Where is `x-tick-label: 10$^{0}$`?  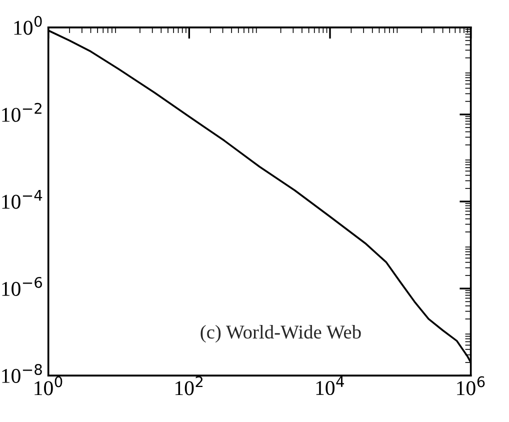
x-tick-label: 10$^{0}$ is located at coordinates (48, 386).